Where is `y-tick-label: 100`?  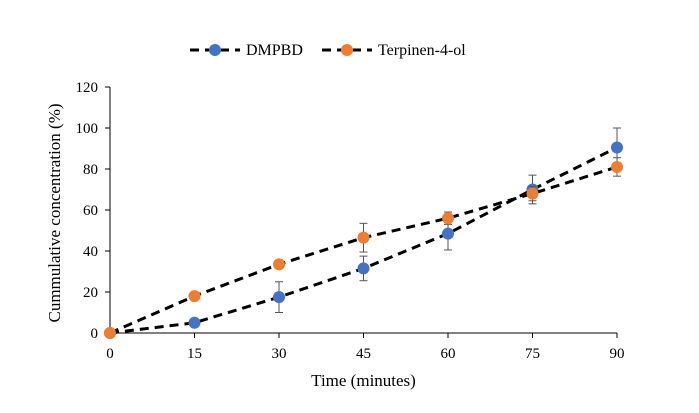 y-tick-label: 100 is located at coordinates (87, 129).